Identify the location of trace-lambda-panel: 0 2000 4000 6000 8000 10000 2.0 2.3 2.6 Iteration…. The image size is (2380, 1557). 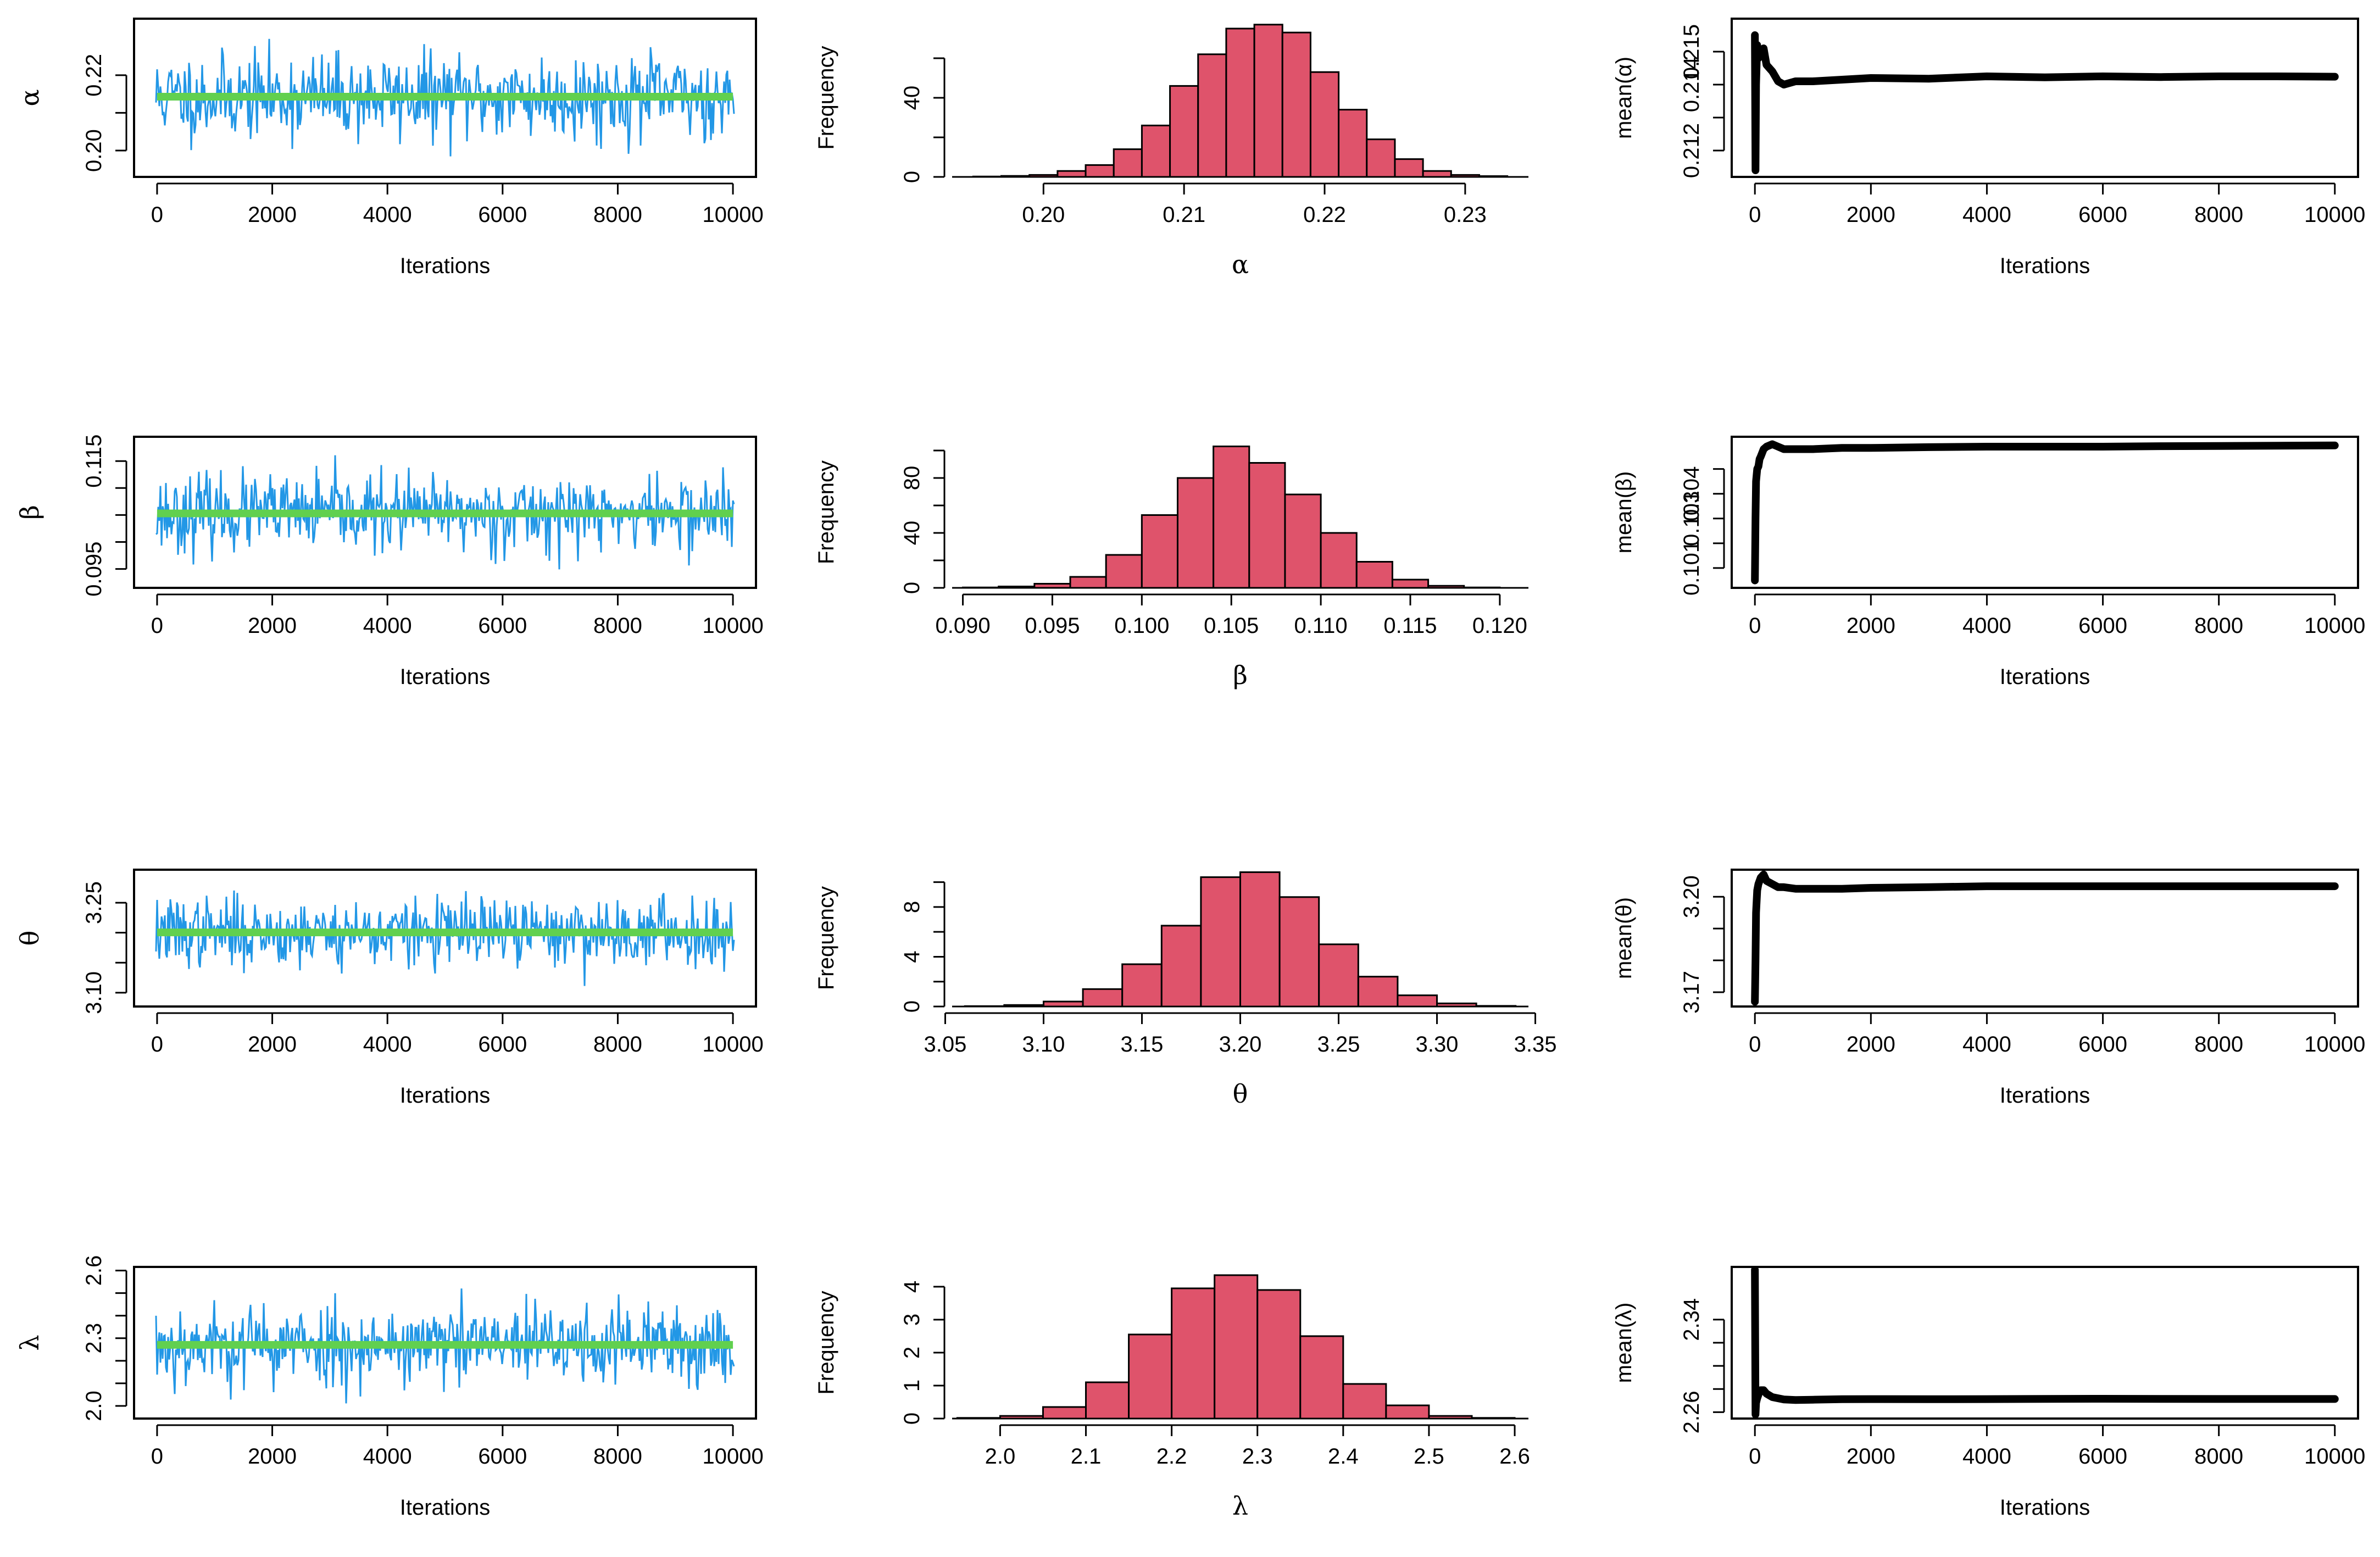
(389, 1387).